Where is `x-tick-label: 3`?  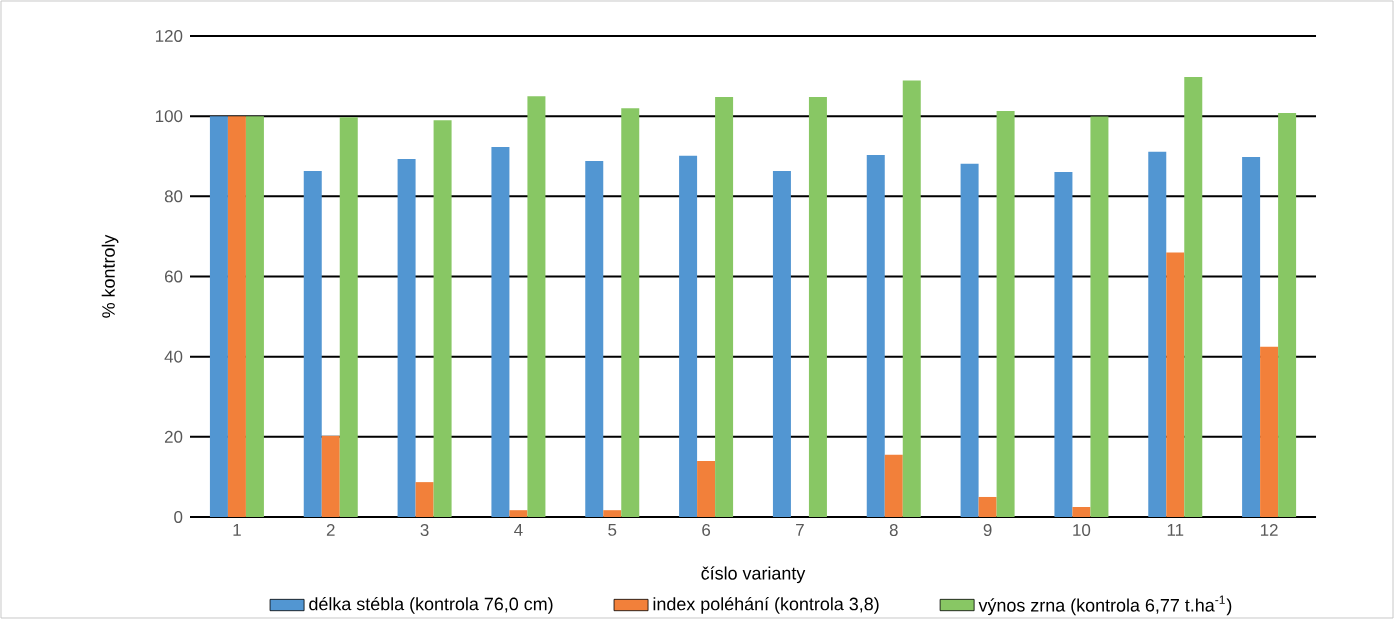
x-tick-label: 3 is located at coordinates (424, 530).